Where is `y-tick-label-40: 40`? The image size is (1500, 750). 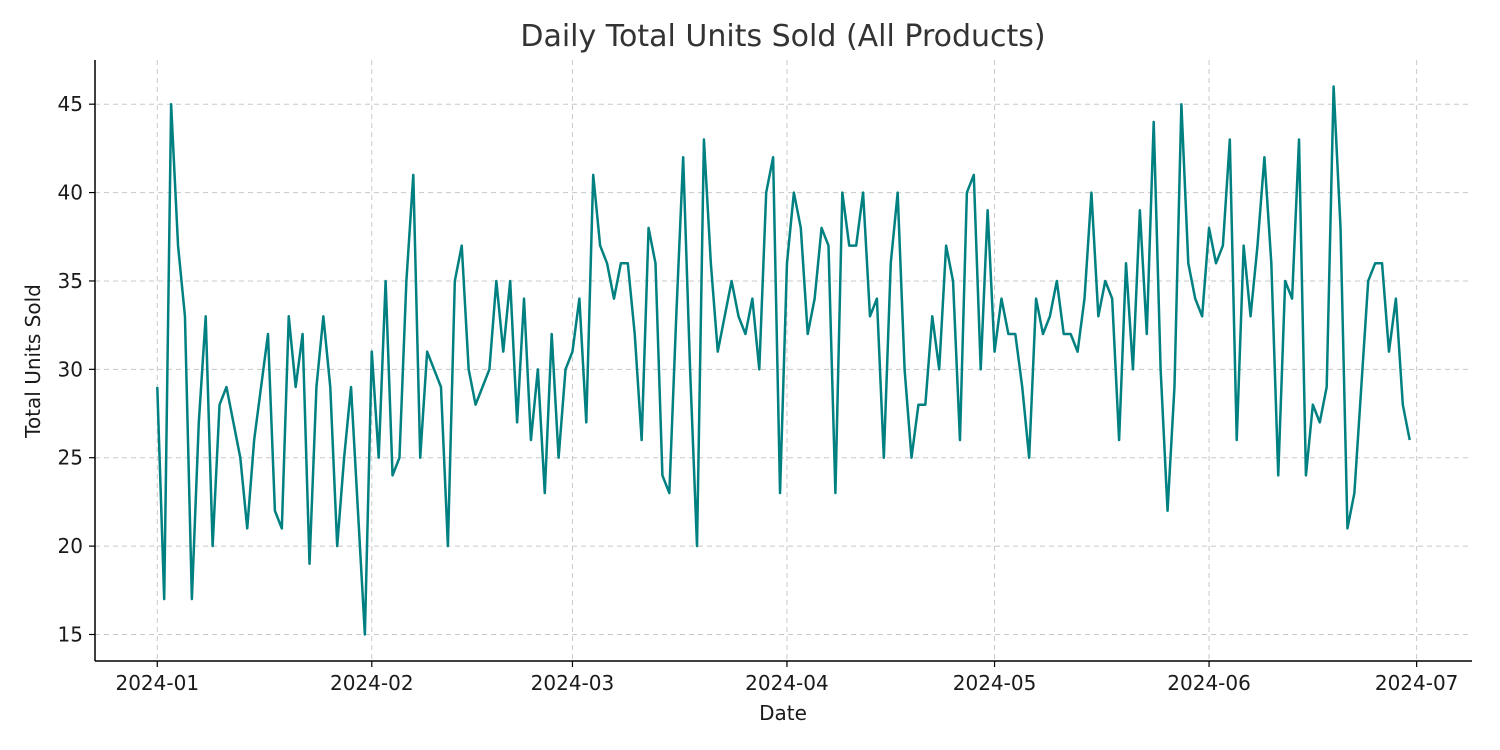
y-tick-label-40: 40 is located at coordinates (70, 193).